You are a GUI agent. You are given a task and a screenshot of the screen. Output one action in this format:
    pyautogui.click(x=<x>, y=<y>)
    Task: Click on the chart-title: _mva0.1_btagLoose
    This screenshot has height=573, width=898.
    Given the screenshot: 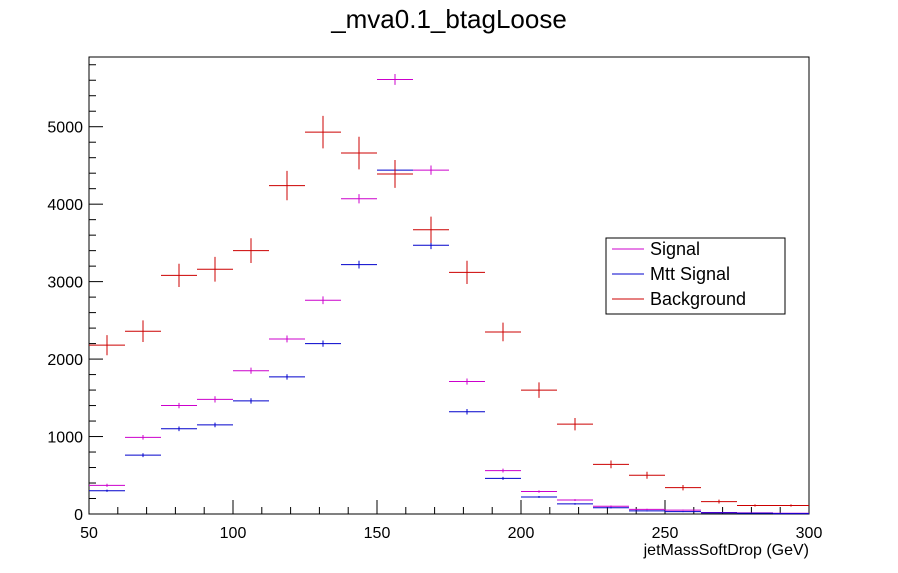 What is the action you would take?
    pyautogui.click(x=448, y=19)
    